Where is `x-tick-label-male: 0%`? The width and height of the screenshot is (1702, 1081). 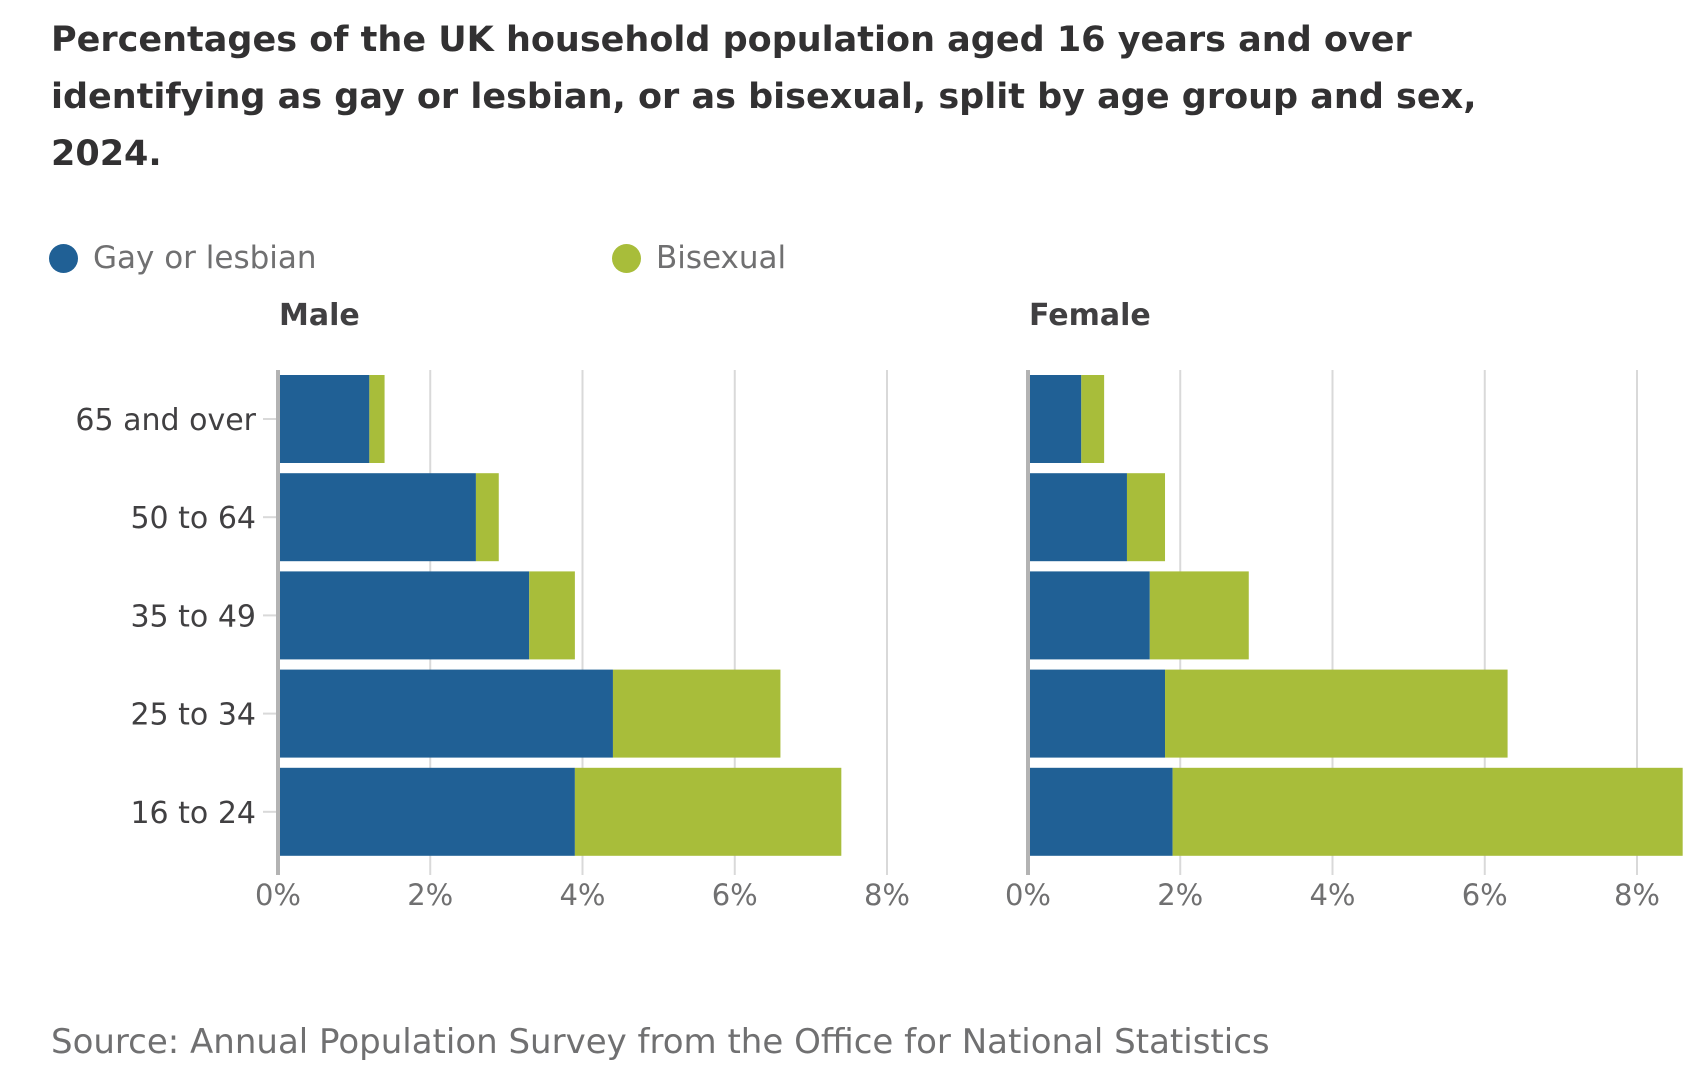 x-tick-label-male: 0% is located at coordinates (278, 895).